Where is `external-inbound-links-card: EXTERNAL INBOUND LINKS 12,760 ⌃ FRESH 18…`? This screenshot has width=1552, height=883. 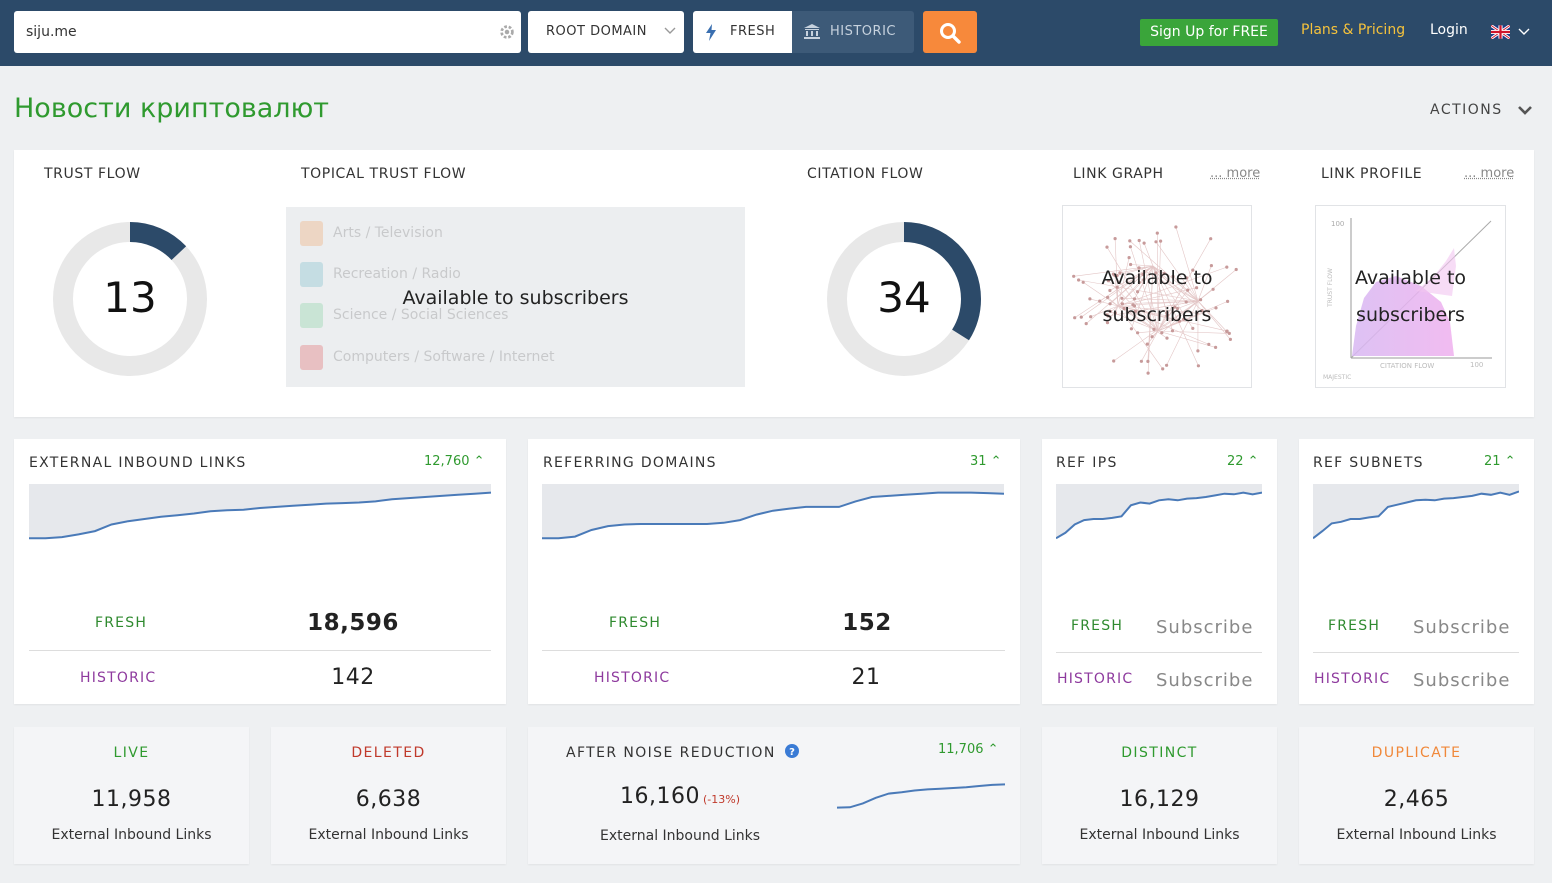
external-inbound-links-card: EXTERNAL INBOUND LINKS 12,760 ⌃ FRESH 18… is located at coordinates (260, 571).